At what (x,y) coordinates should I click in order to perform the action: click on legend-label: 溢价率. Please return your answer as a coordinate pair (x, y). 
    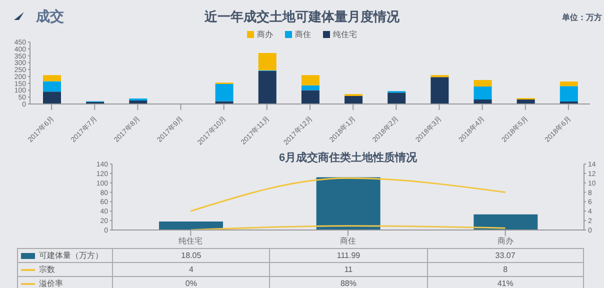
    Looking at the image, I should click on (64, 282).